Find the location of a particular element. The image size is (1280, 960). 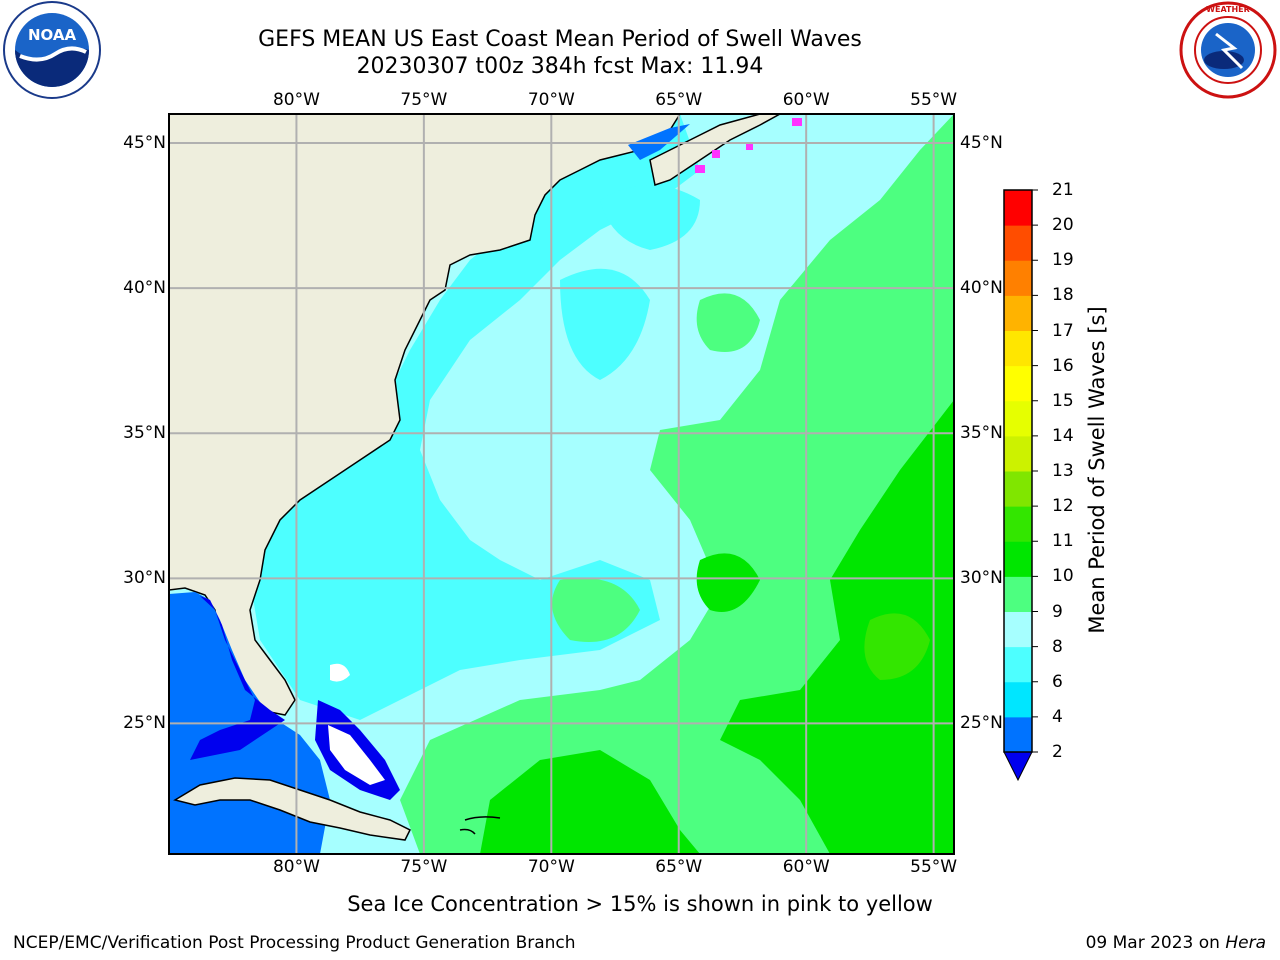

colorbar-tick-label: 19 is located at coordinates (1063, 260).